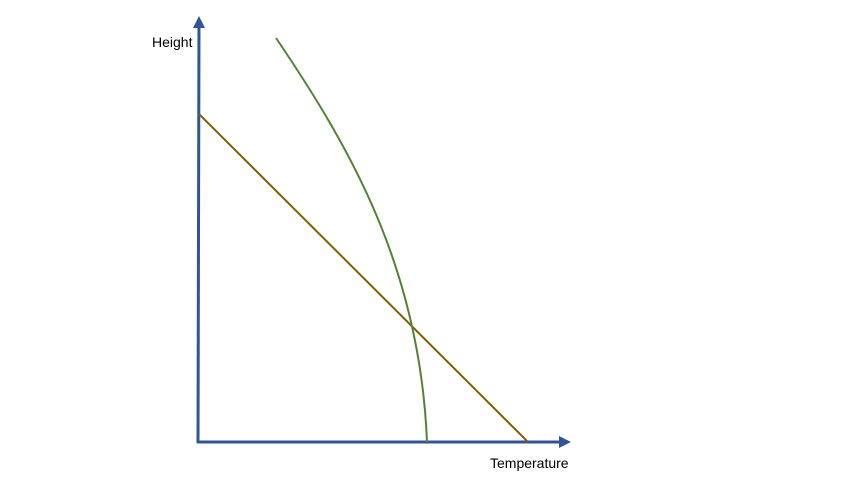 The width and height of the screenshot is (853, 480). I want to click on y-axis, so click(198, 230).